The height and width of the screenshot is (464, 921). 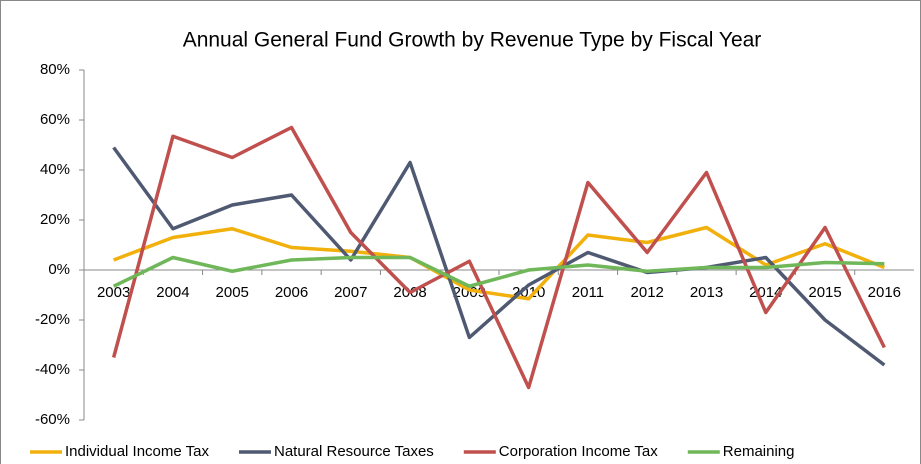 What do you see at coordinates (137, 451) in the screenshot?
I see `legend-label: Individual Income Tax` at bounding box center [137, 451].